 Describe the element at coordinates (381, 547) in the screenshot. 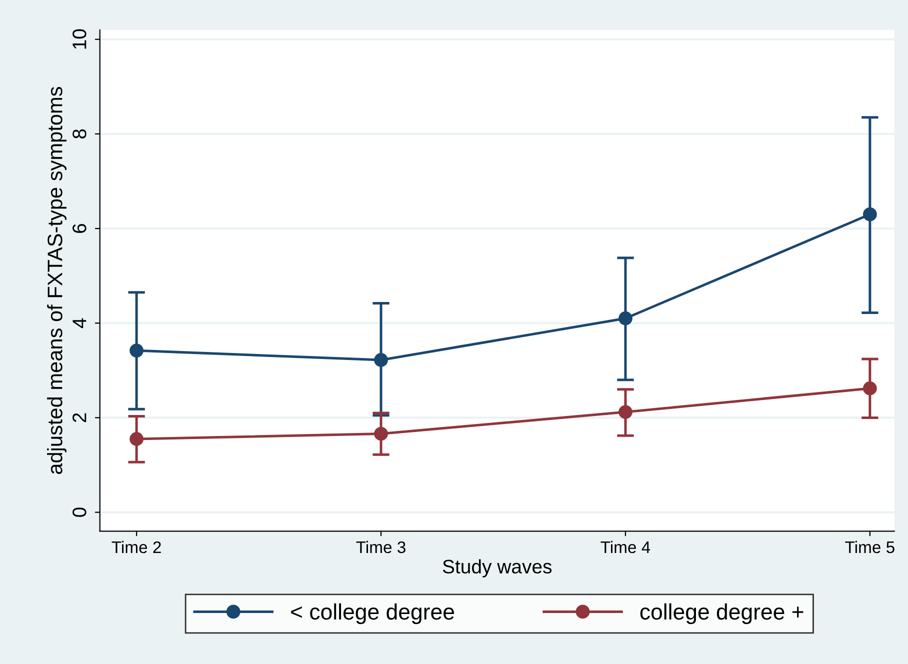

I see `x-tick-label: Time 3` at that location.